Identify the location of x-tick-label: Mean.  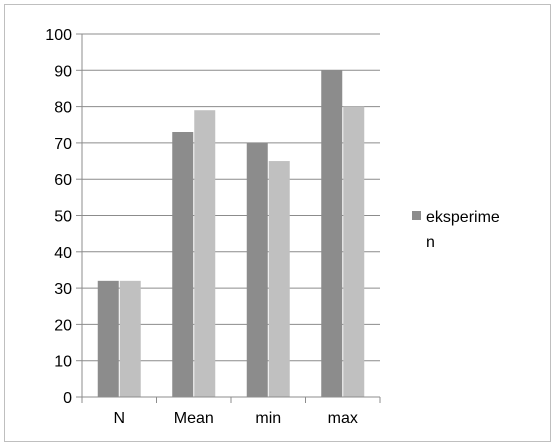
(194, 418).